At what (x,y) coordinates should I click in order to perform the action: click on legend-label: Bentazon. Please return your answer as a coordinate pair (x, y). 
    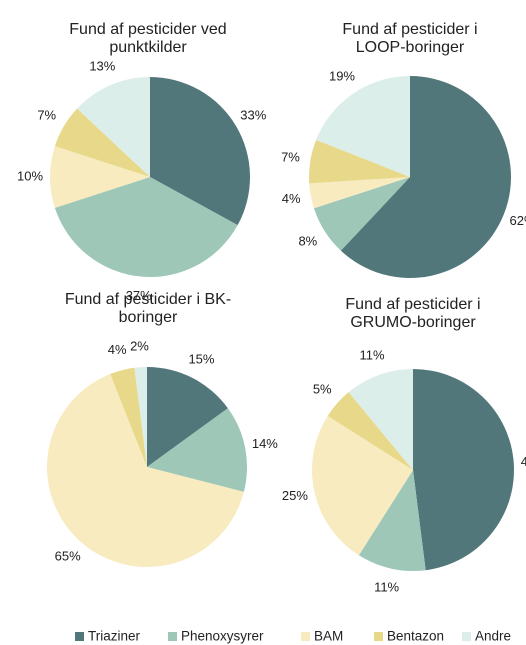
    Looking at the image, I should click on (415, 636).